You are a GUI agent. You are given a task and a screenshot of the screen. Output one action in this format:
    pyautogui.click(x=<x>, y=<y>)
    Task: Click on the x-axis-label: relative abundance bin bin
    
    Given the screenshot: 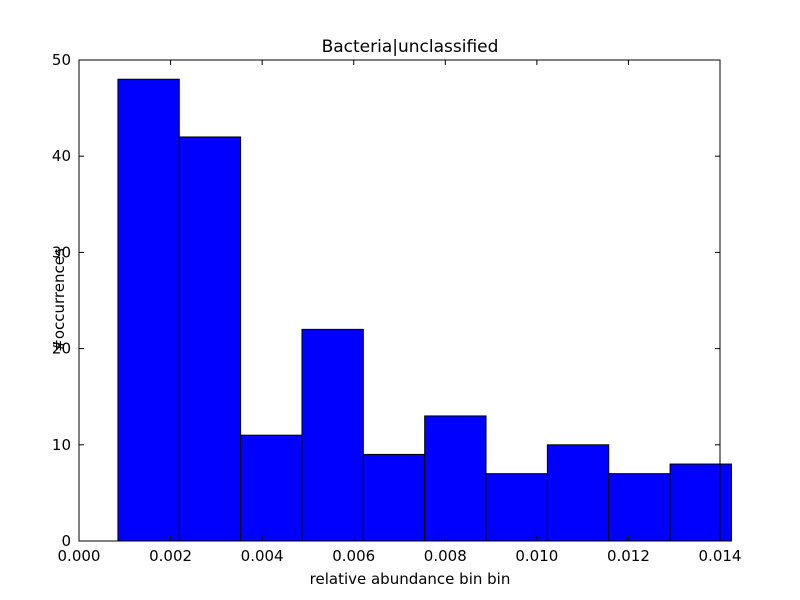 What is the action you would take?
    pyautogui.click(x=410, y=579)
    